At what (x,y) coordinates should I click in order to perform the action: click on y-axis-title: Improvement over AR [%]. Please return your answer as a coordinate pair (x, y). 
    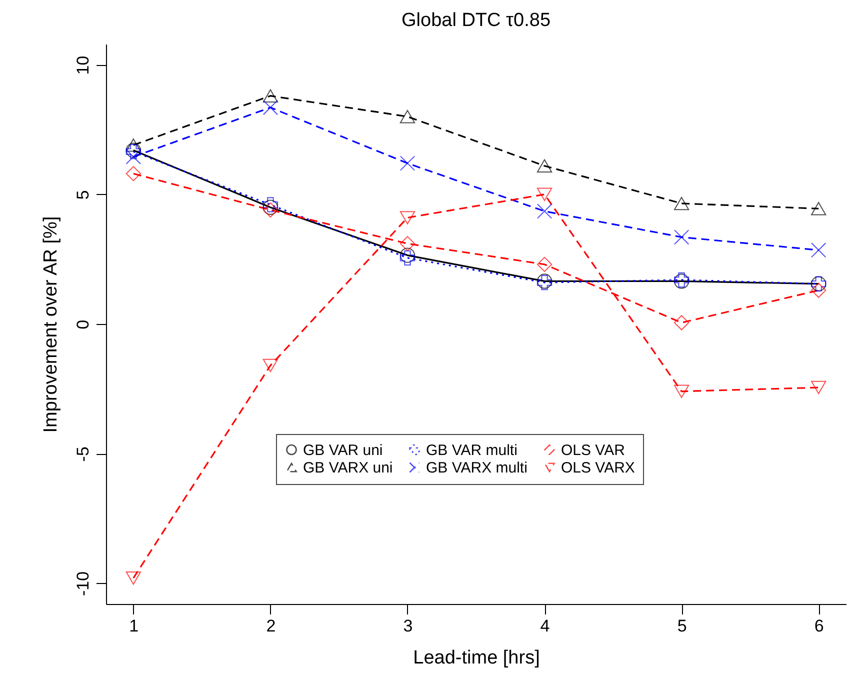
    Looking at the image, I should click on (51, 324).